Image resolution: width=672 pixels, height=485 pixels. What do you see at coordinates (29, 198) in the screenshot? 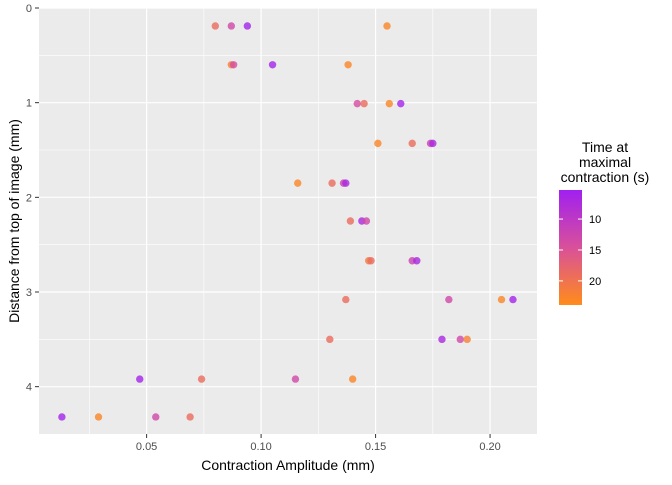
I see `y-tick-label: 2` at bounding box center [29, 198].